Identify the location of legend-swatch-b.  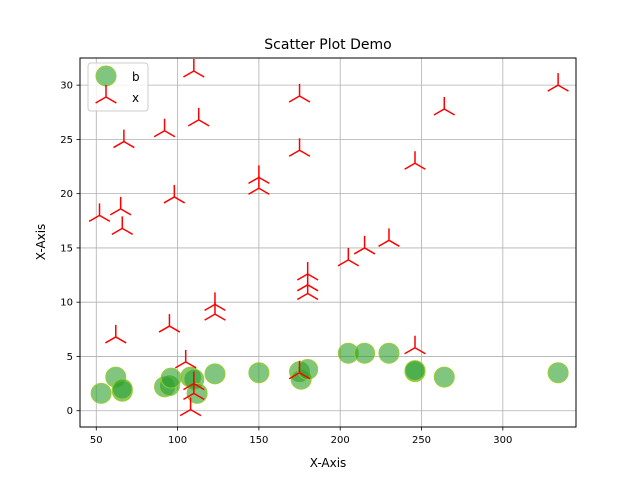
(106, 76).